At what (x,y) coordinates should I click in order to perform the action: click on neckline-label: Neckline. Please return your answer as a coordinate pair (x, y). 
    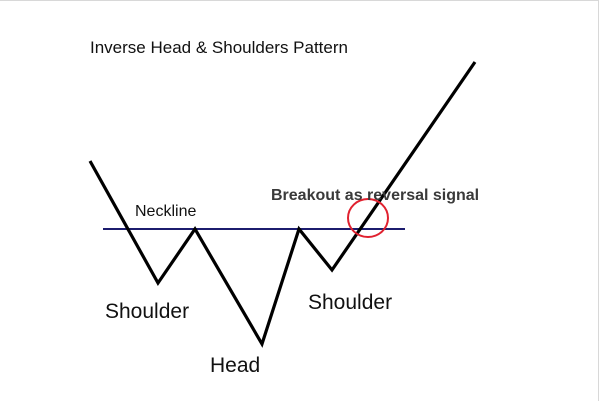
    Looking at the image, I should click on (165, 211).